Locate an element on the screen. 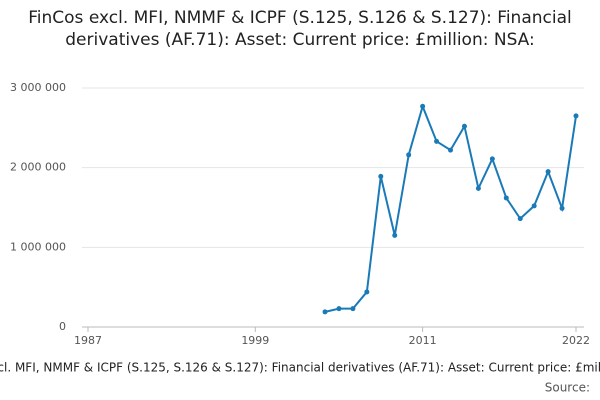 This screenshot has height=400, width=600. y-tick-label: 3 000 000 is located at coordinates (38, 87).